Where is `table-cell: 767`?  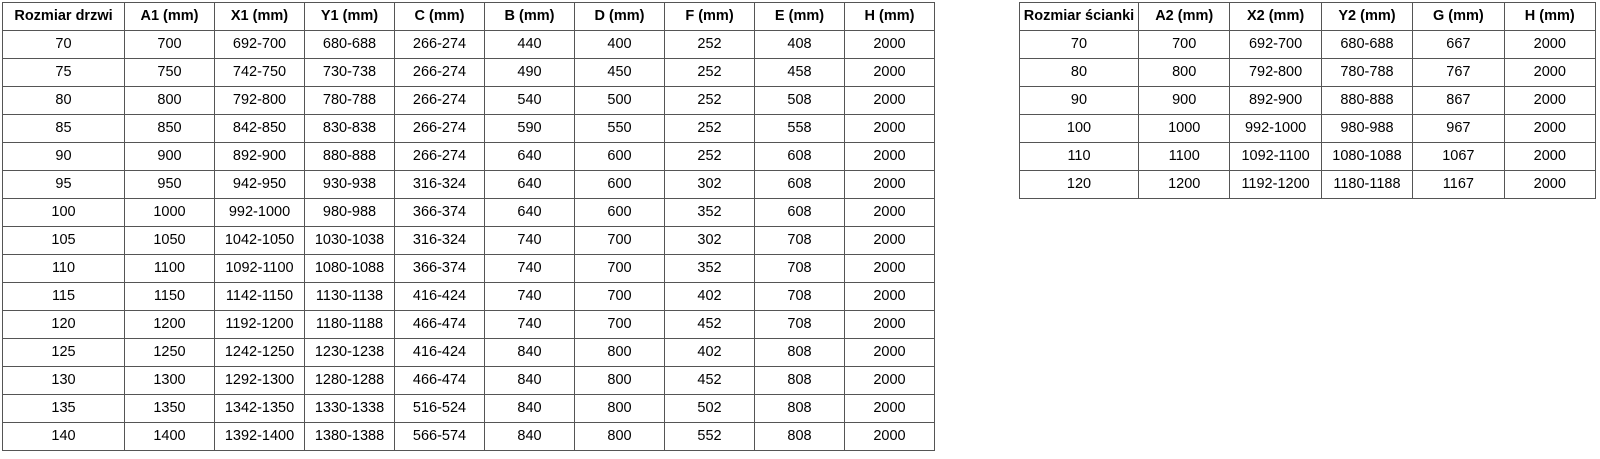
table-cell: 767 is located at coordinates (1458, 72).